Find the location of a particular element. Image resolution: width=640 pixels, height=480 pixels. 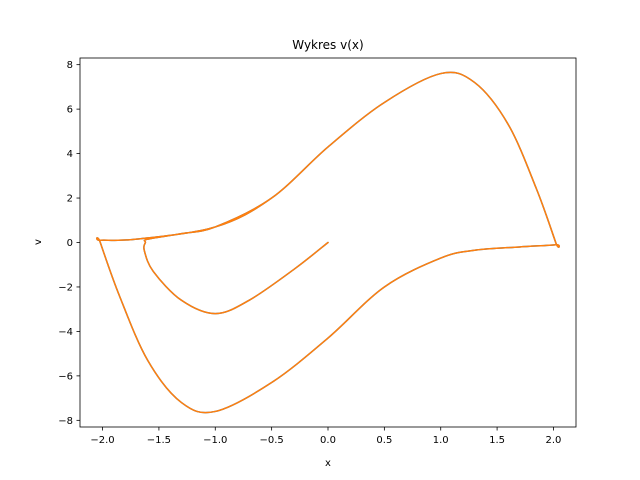

y-tick-label: 0 is located at coordinates (70, 243).